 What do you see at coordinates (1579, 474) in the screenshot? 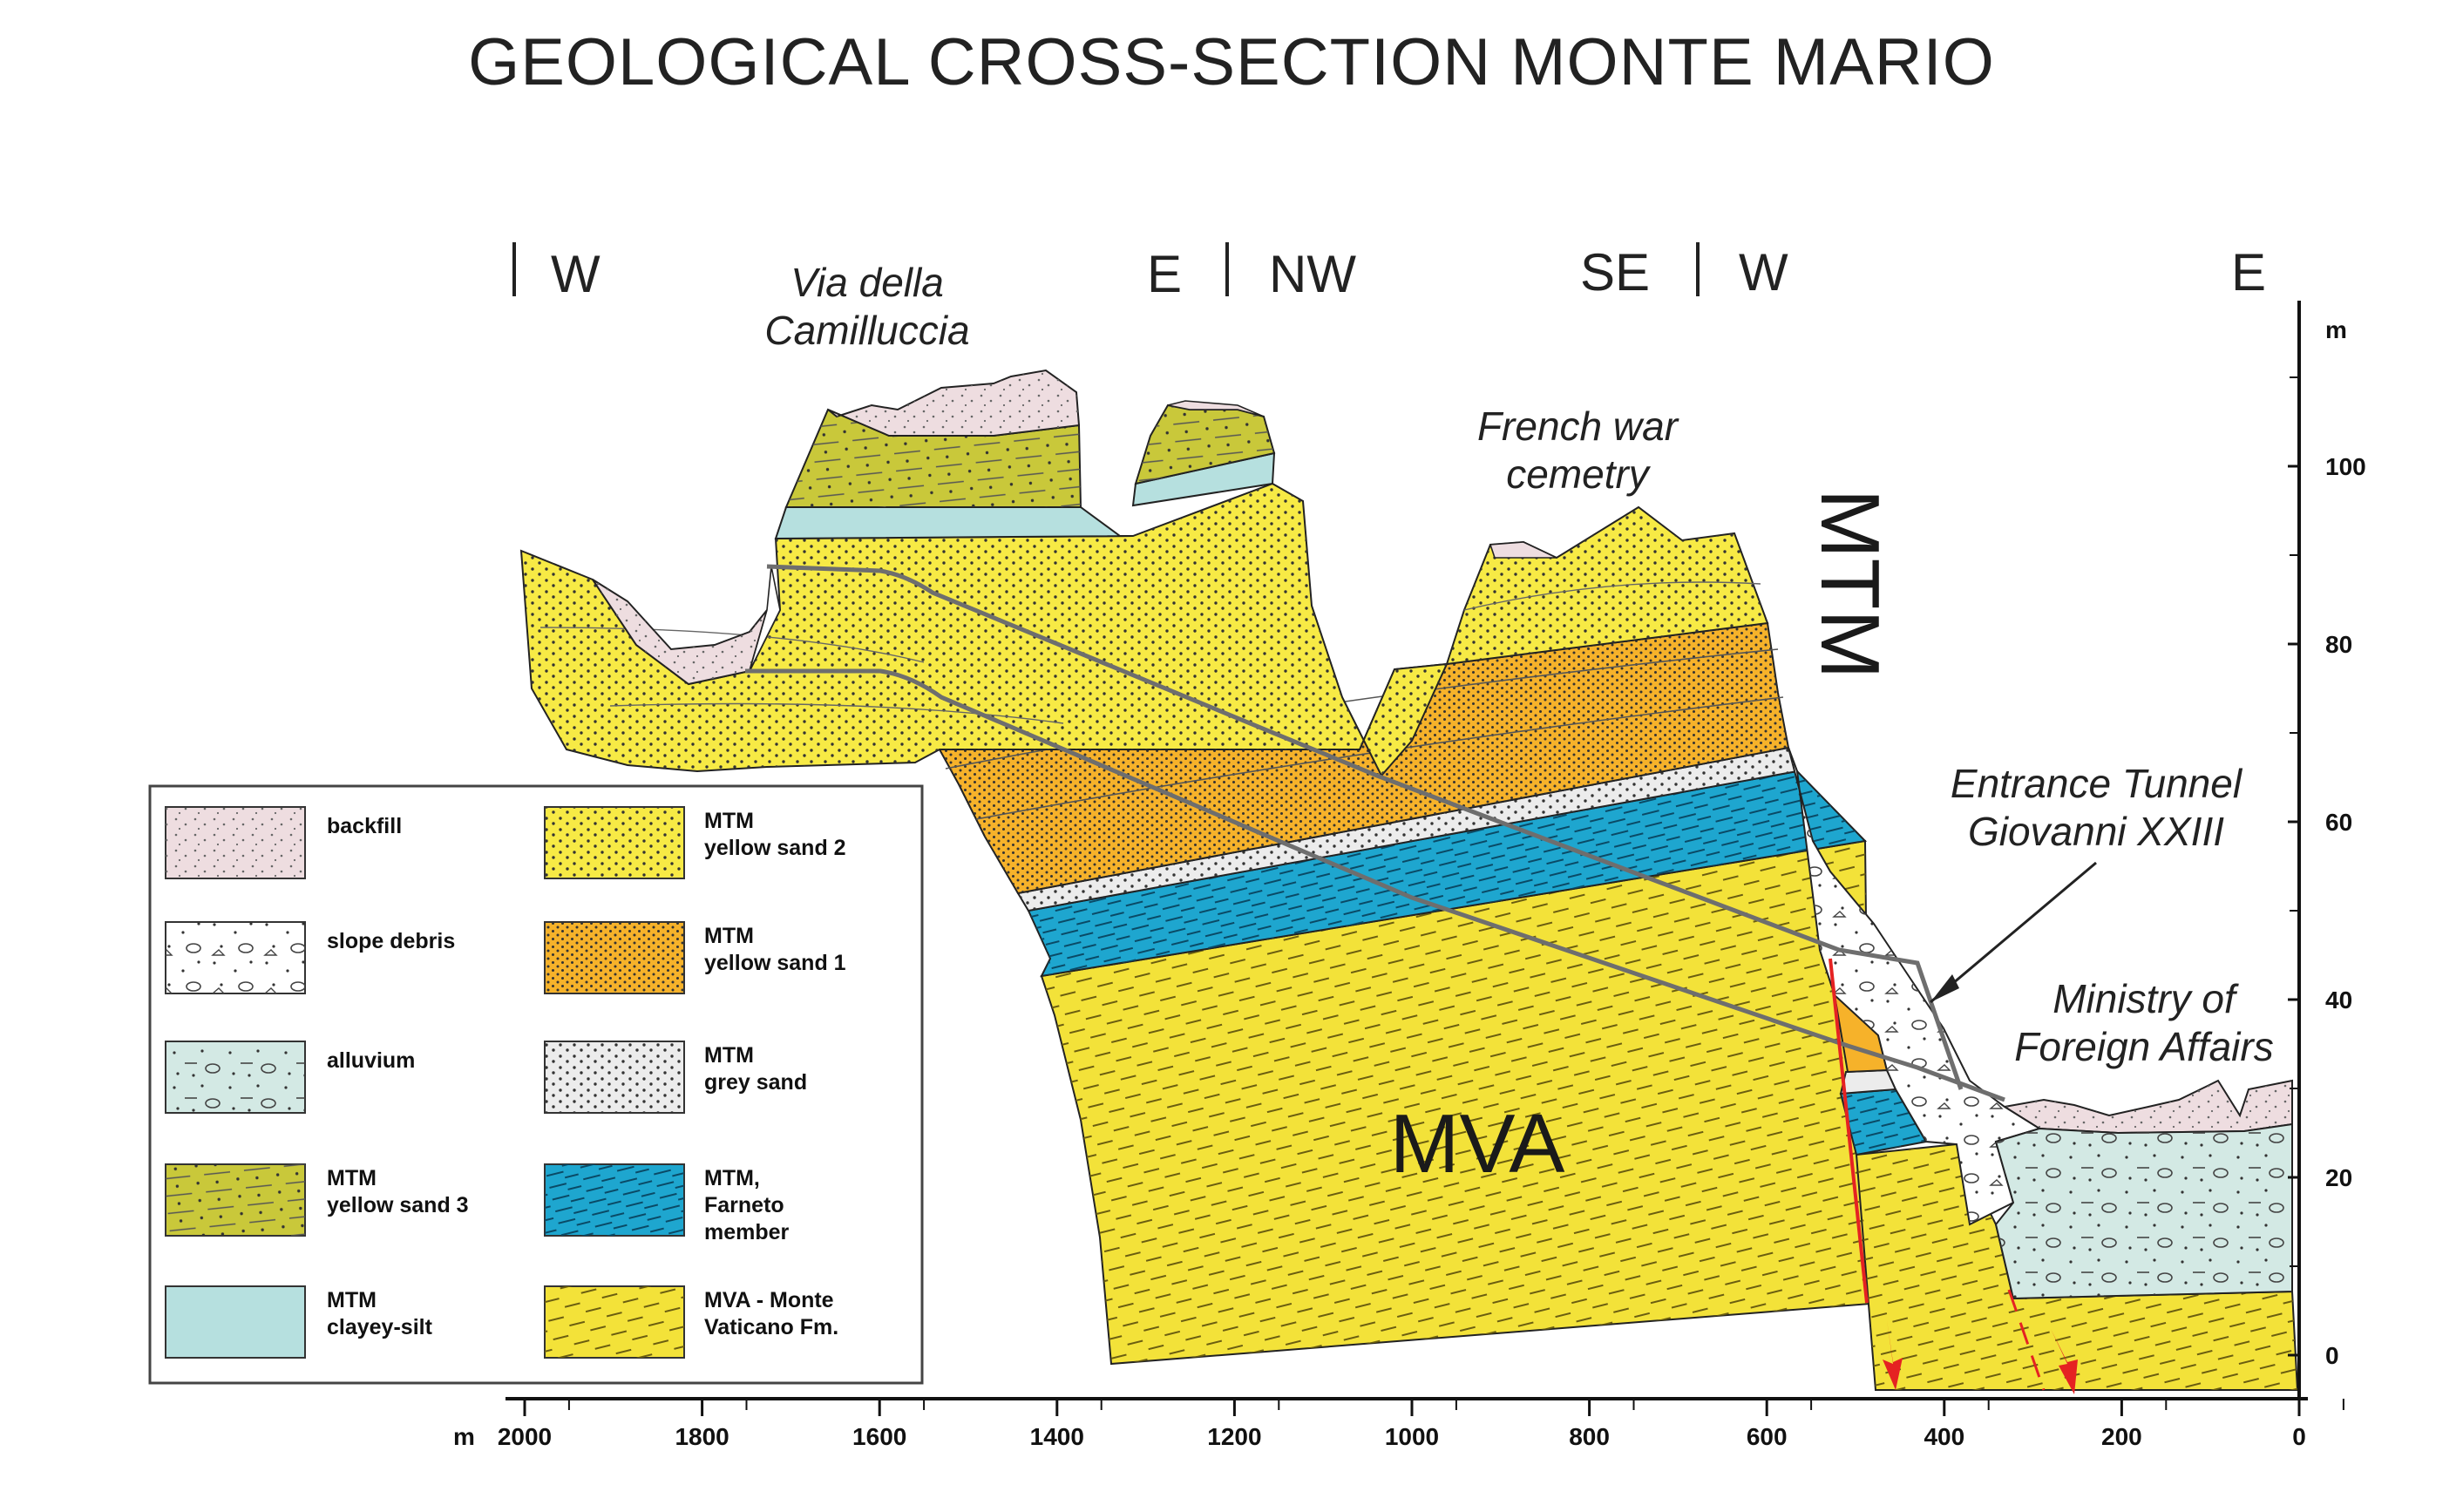
I see `french-cemetery-line2: cemetry` at bounding box center [1579, 474].